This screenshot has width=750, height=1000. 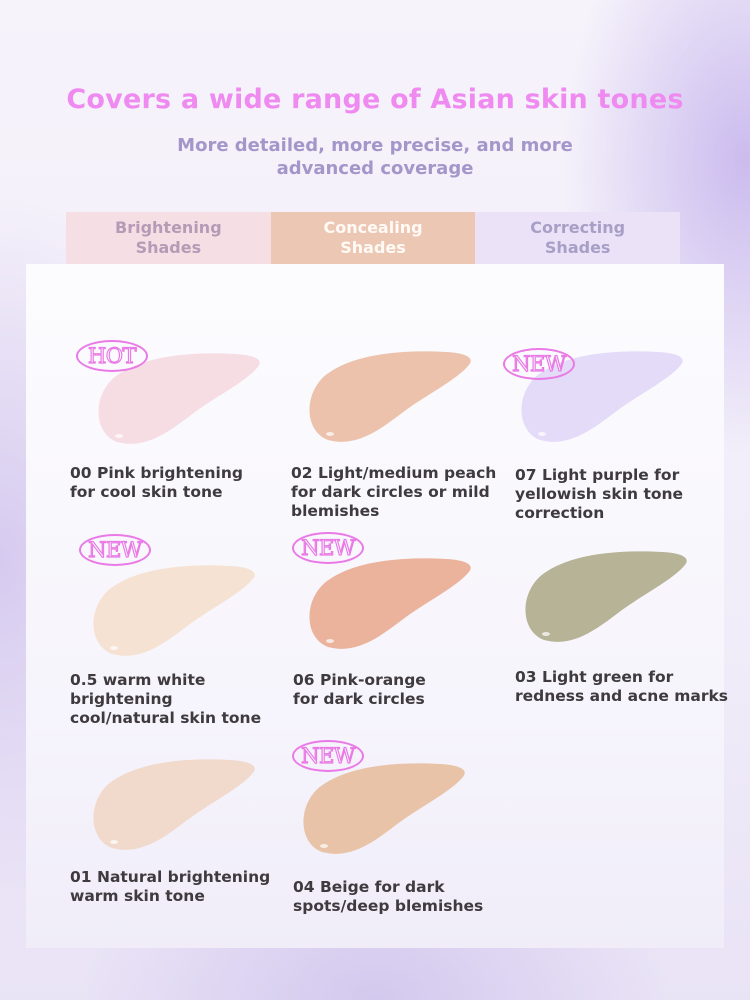 I want to click on tab-brightening-shades: Brightening Shades, so click(x=168, y=238).